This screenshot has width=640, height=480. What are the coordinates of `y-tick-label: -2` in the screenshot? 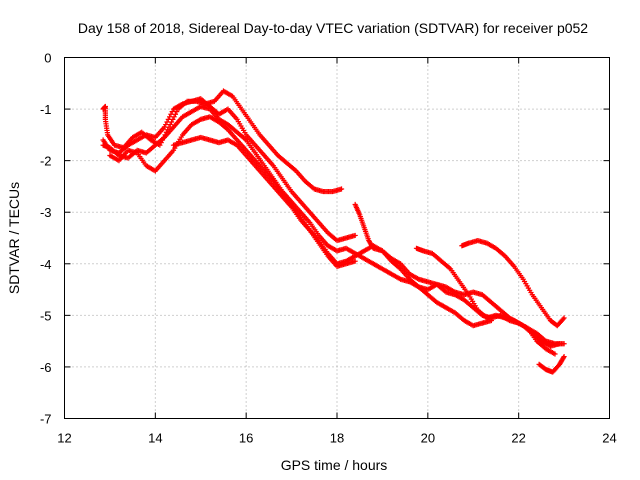 It's located at (46, 161).